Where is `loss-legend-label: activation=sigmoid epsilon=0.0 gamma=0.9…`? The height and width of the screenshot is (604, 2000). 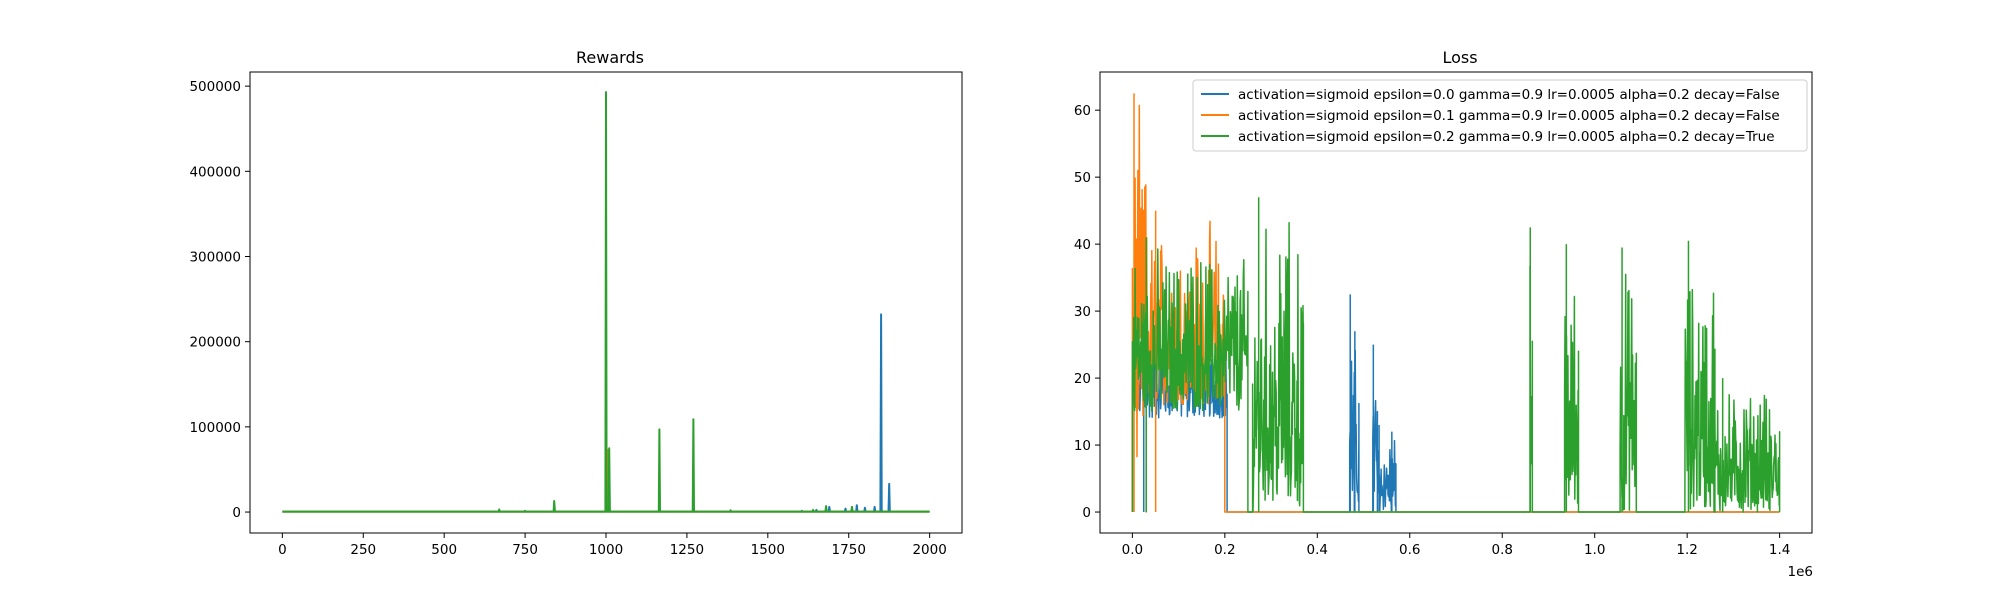 loss-legend-label: activation=sigmoid epsilon=0.0 gamma=0.9… is located at coordinates (1509, 95).